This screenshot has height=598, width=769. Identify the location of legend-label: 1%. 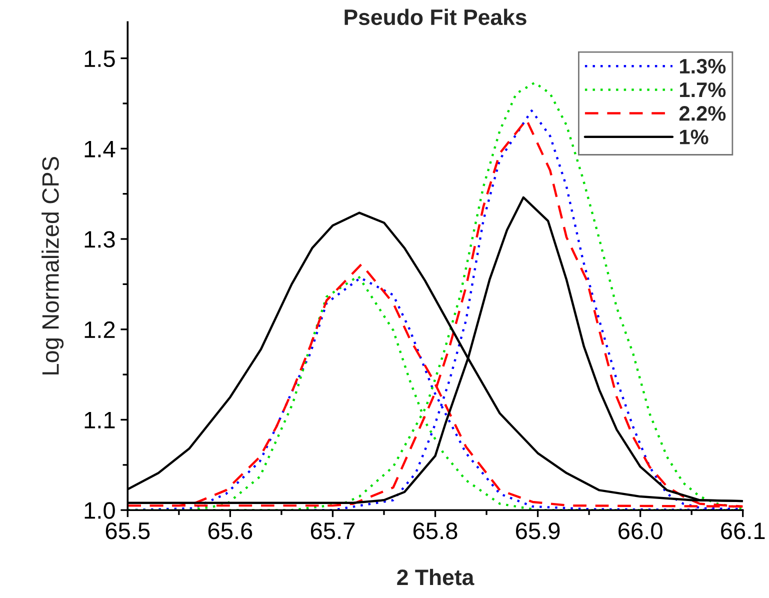
(694, 137).